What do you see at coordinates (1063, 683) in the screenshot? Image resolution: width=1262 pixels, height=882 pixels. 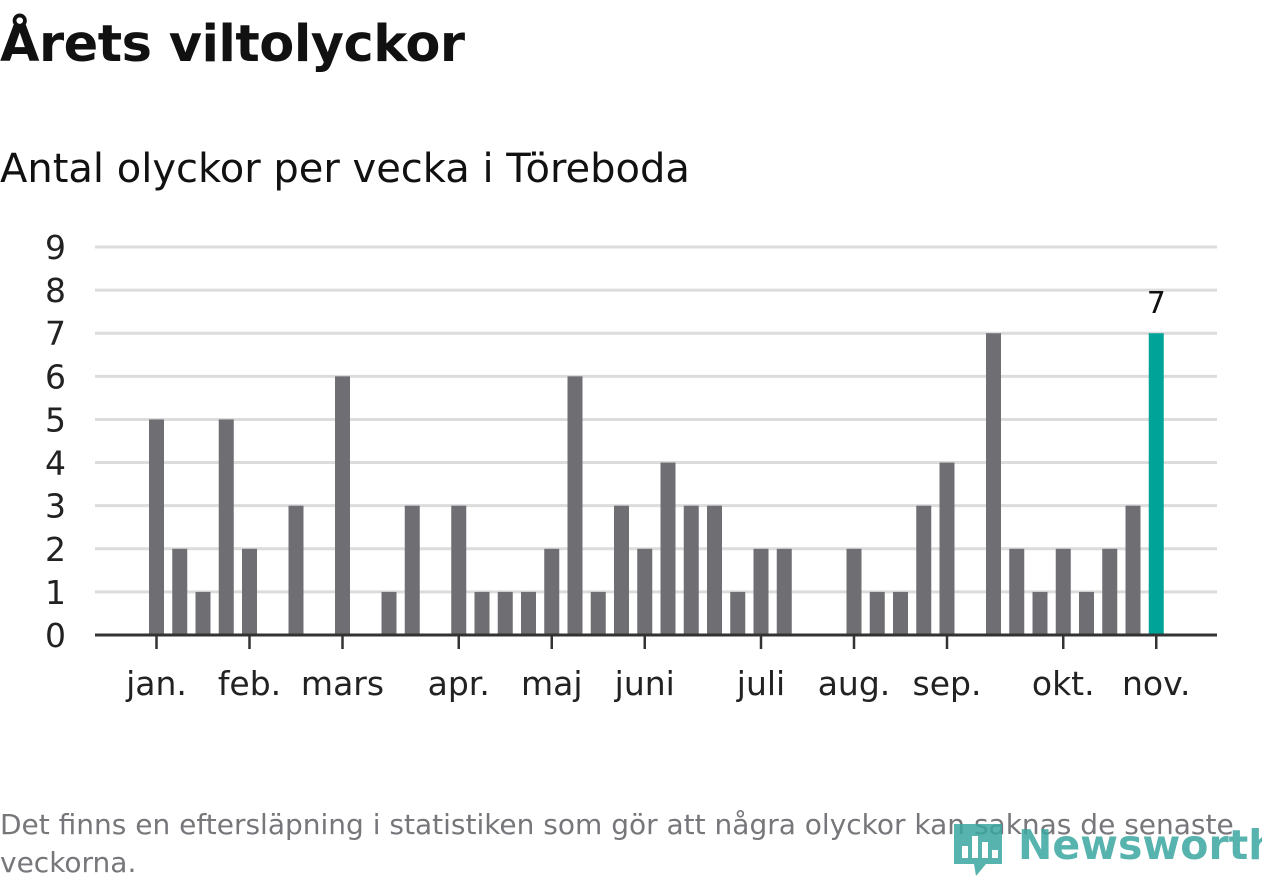 I see `x-tick-label: okt.` at bounding box center [1063, 683].